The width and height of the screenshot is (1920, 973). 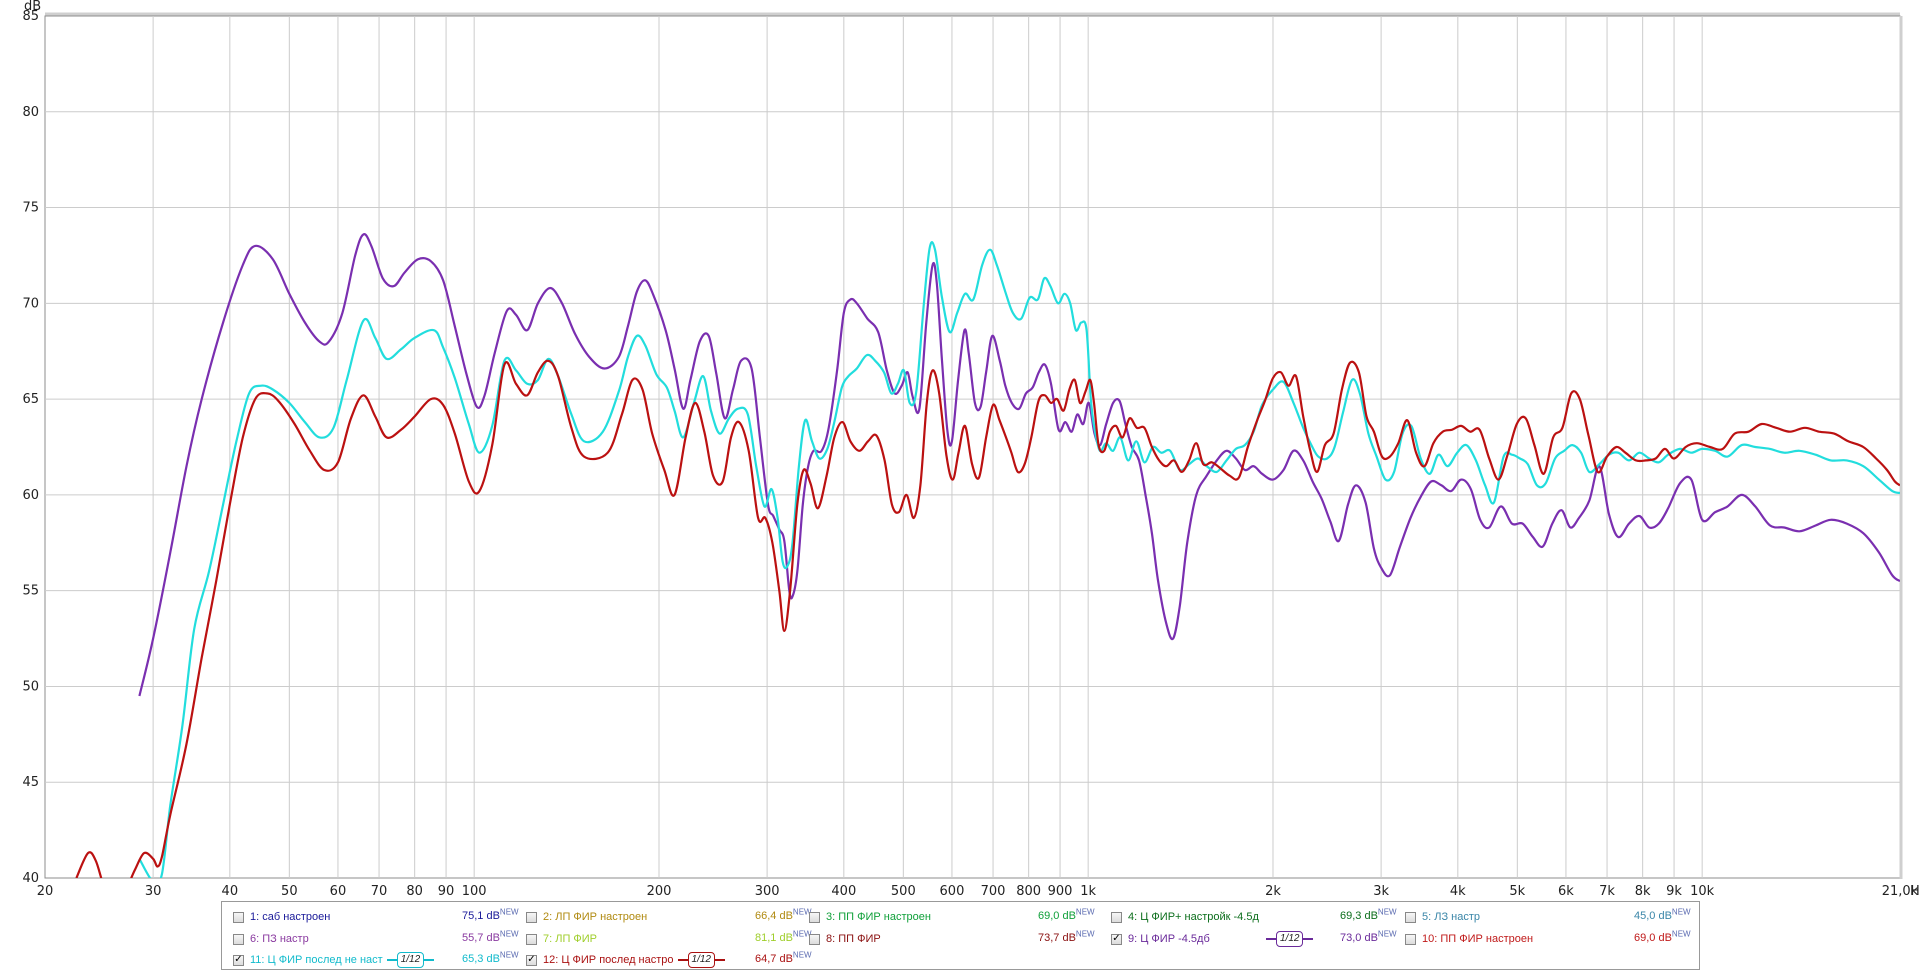 What do you see at coordinates (30, 399) in the screenshot?
I see `y-tick-label: 65` at bounding box center [30, 399].